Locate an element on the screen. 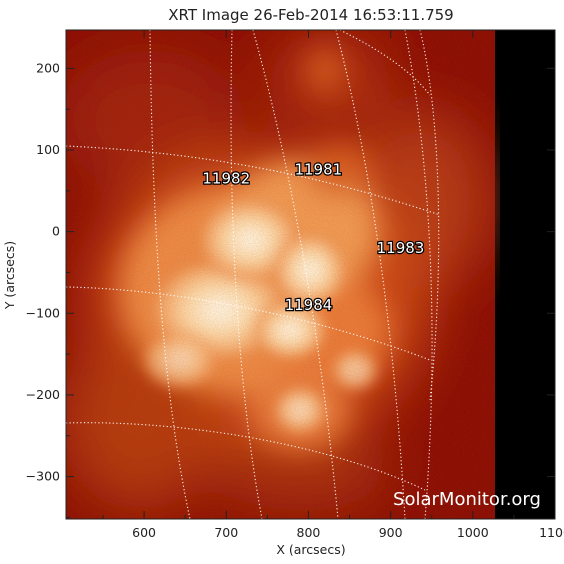 The height and width of the screenshot is (564, 564). y-axis-label: Y (arcsecs) is located at coordinates (9, 275).